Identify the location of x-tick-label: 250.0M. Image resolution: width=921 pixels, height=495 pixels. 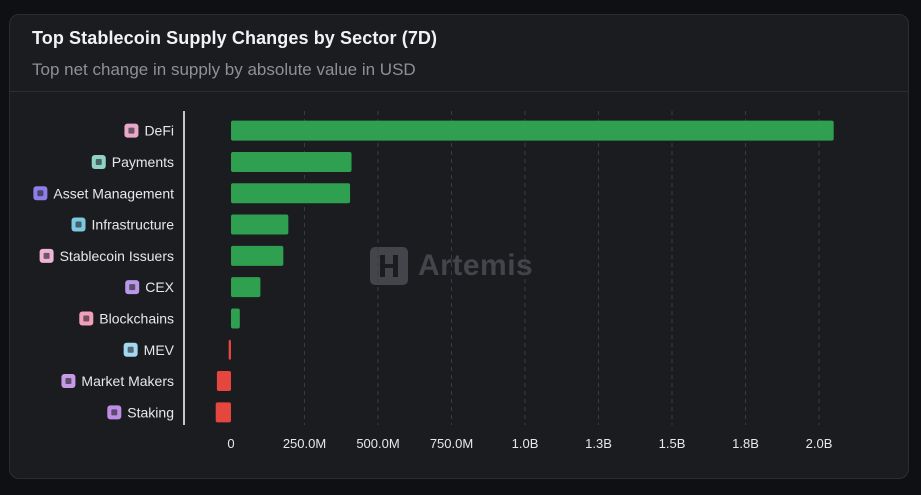
(304, 443).